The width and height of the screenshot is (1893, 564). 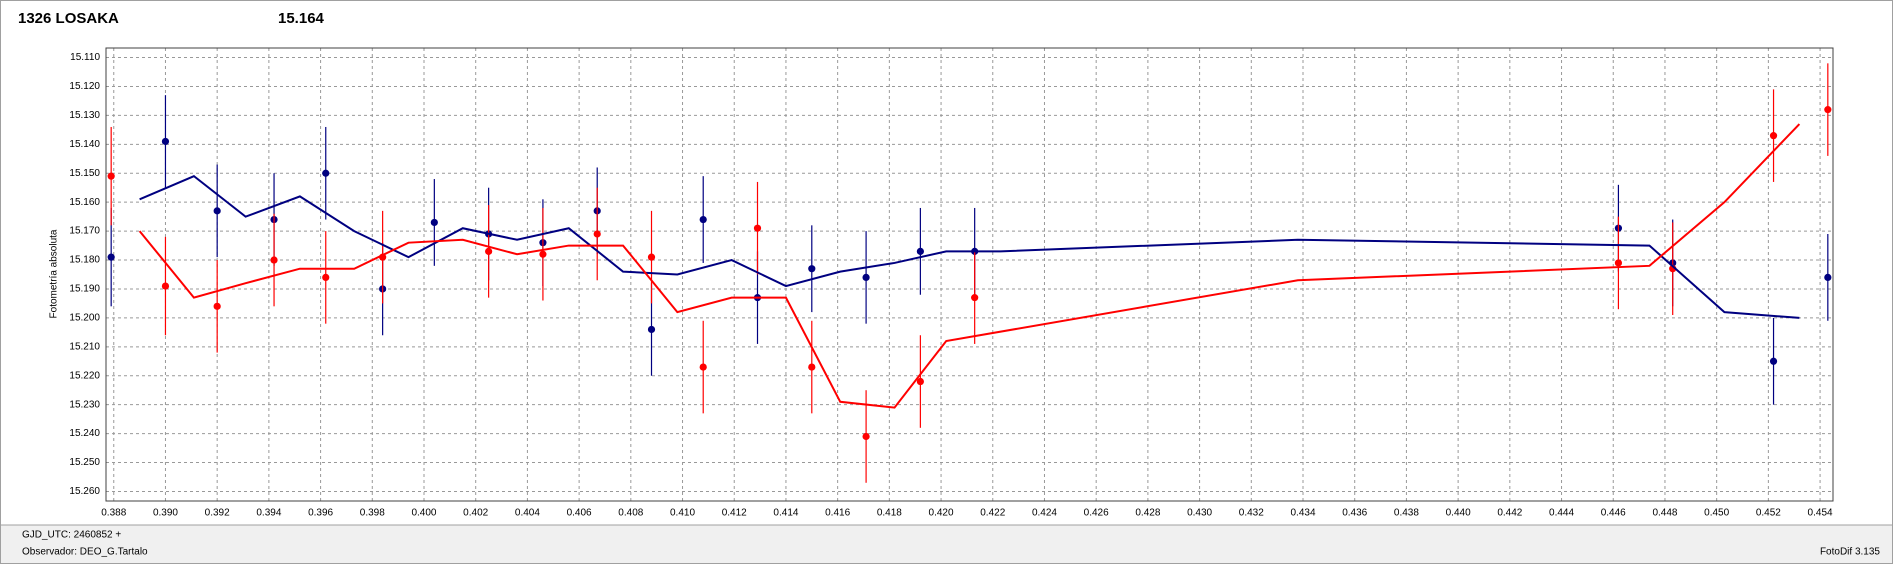 What do you see at coordinates (1044, 513) in the screenshot?
I see `x-tick-label: 0.424` at bounding box center [1044, 513].